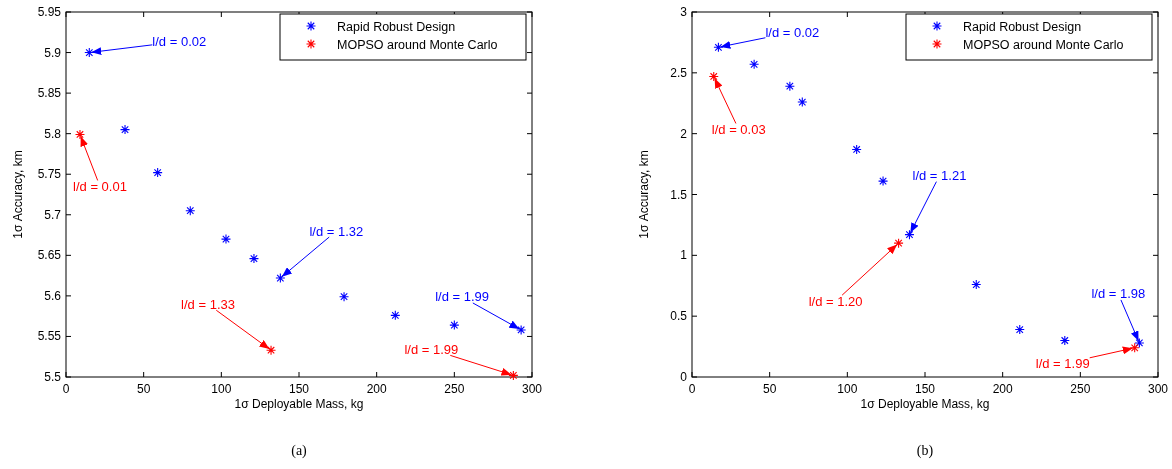  Describe the element at coordinates (684, 255) in the screenshot. I see `y-tick-label: 1` at that location.